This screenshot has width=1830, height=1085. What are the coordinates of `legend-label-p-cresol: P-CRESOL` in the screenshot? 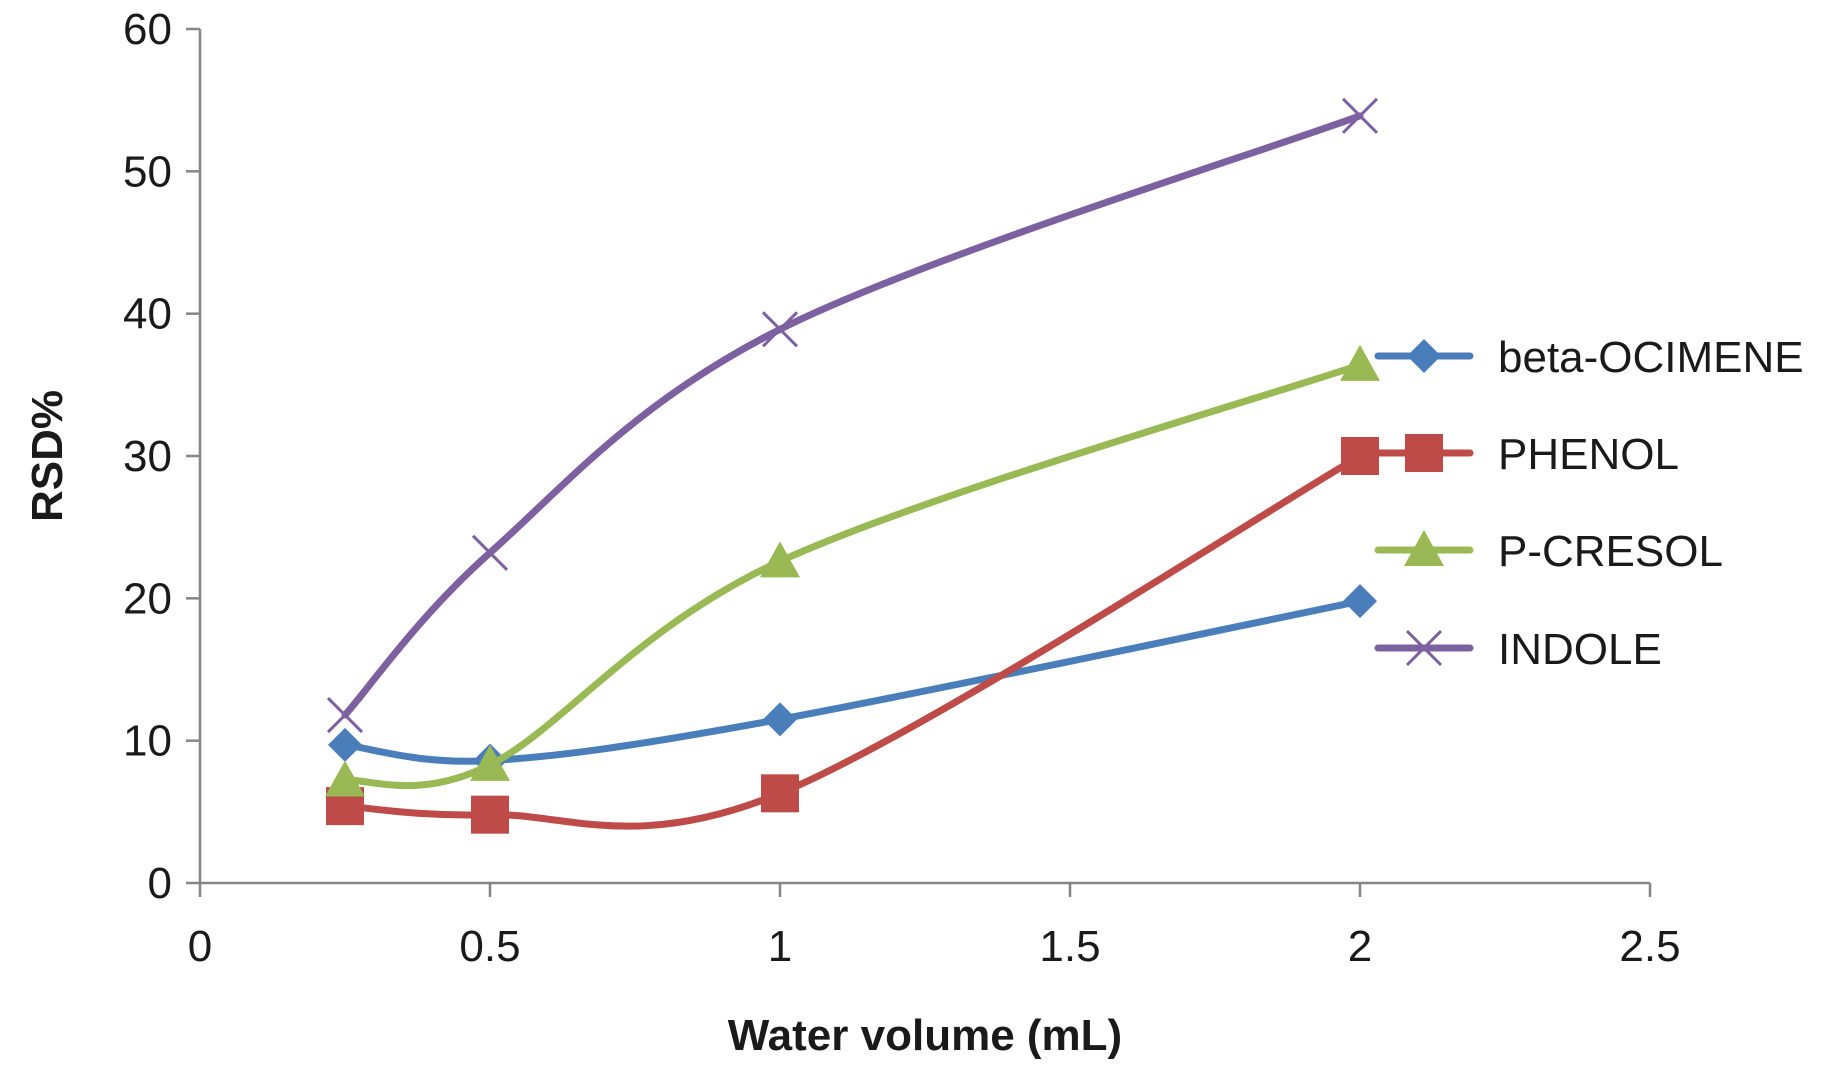 It's located at (1610, 551).